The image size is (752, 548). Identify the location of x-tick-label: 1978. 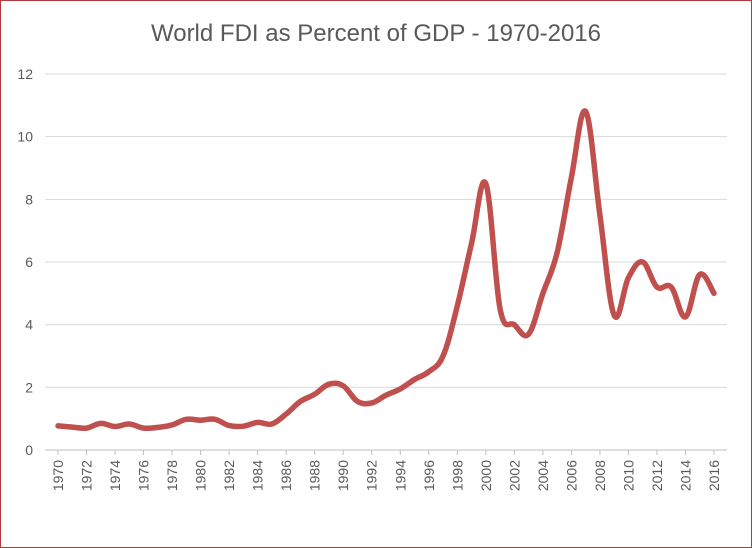
(172, 475).